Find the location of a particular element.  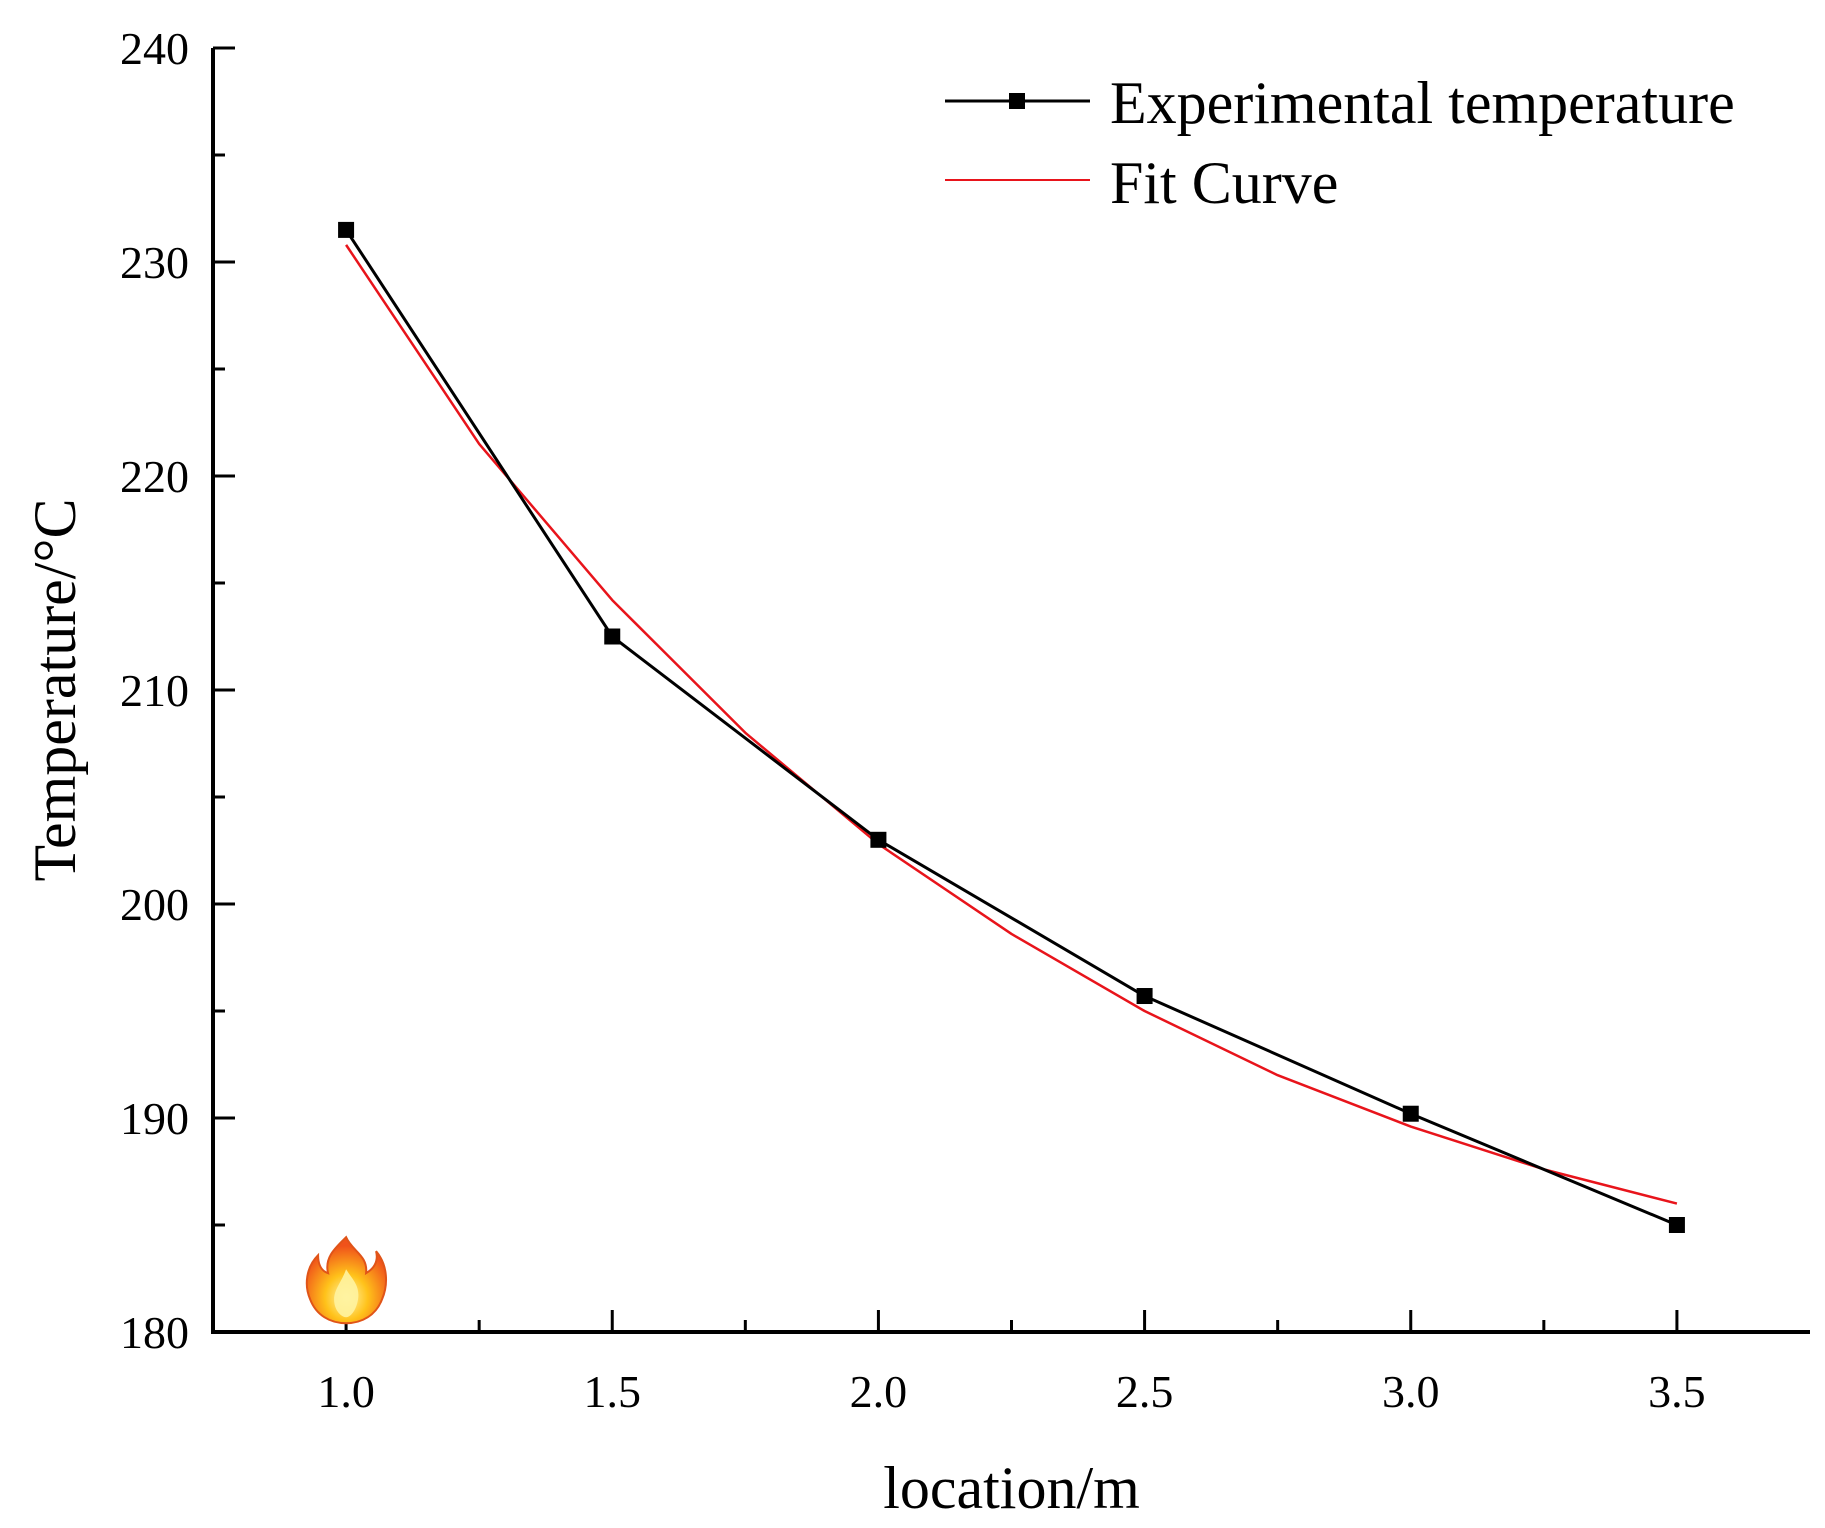

x-tick-label: 3.0 is located at coordinates (1411, 1391).